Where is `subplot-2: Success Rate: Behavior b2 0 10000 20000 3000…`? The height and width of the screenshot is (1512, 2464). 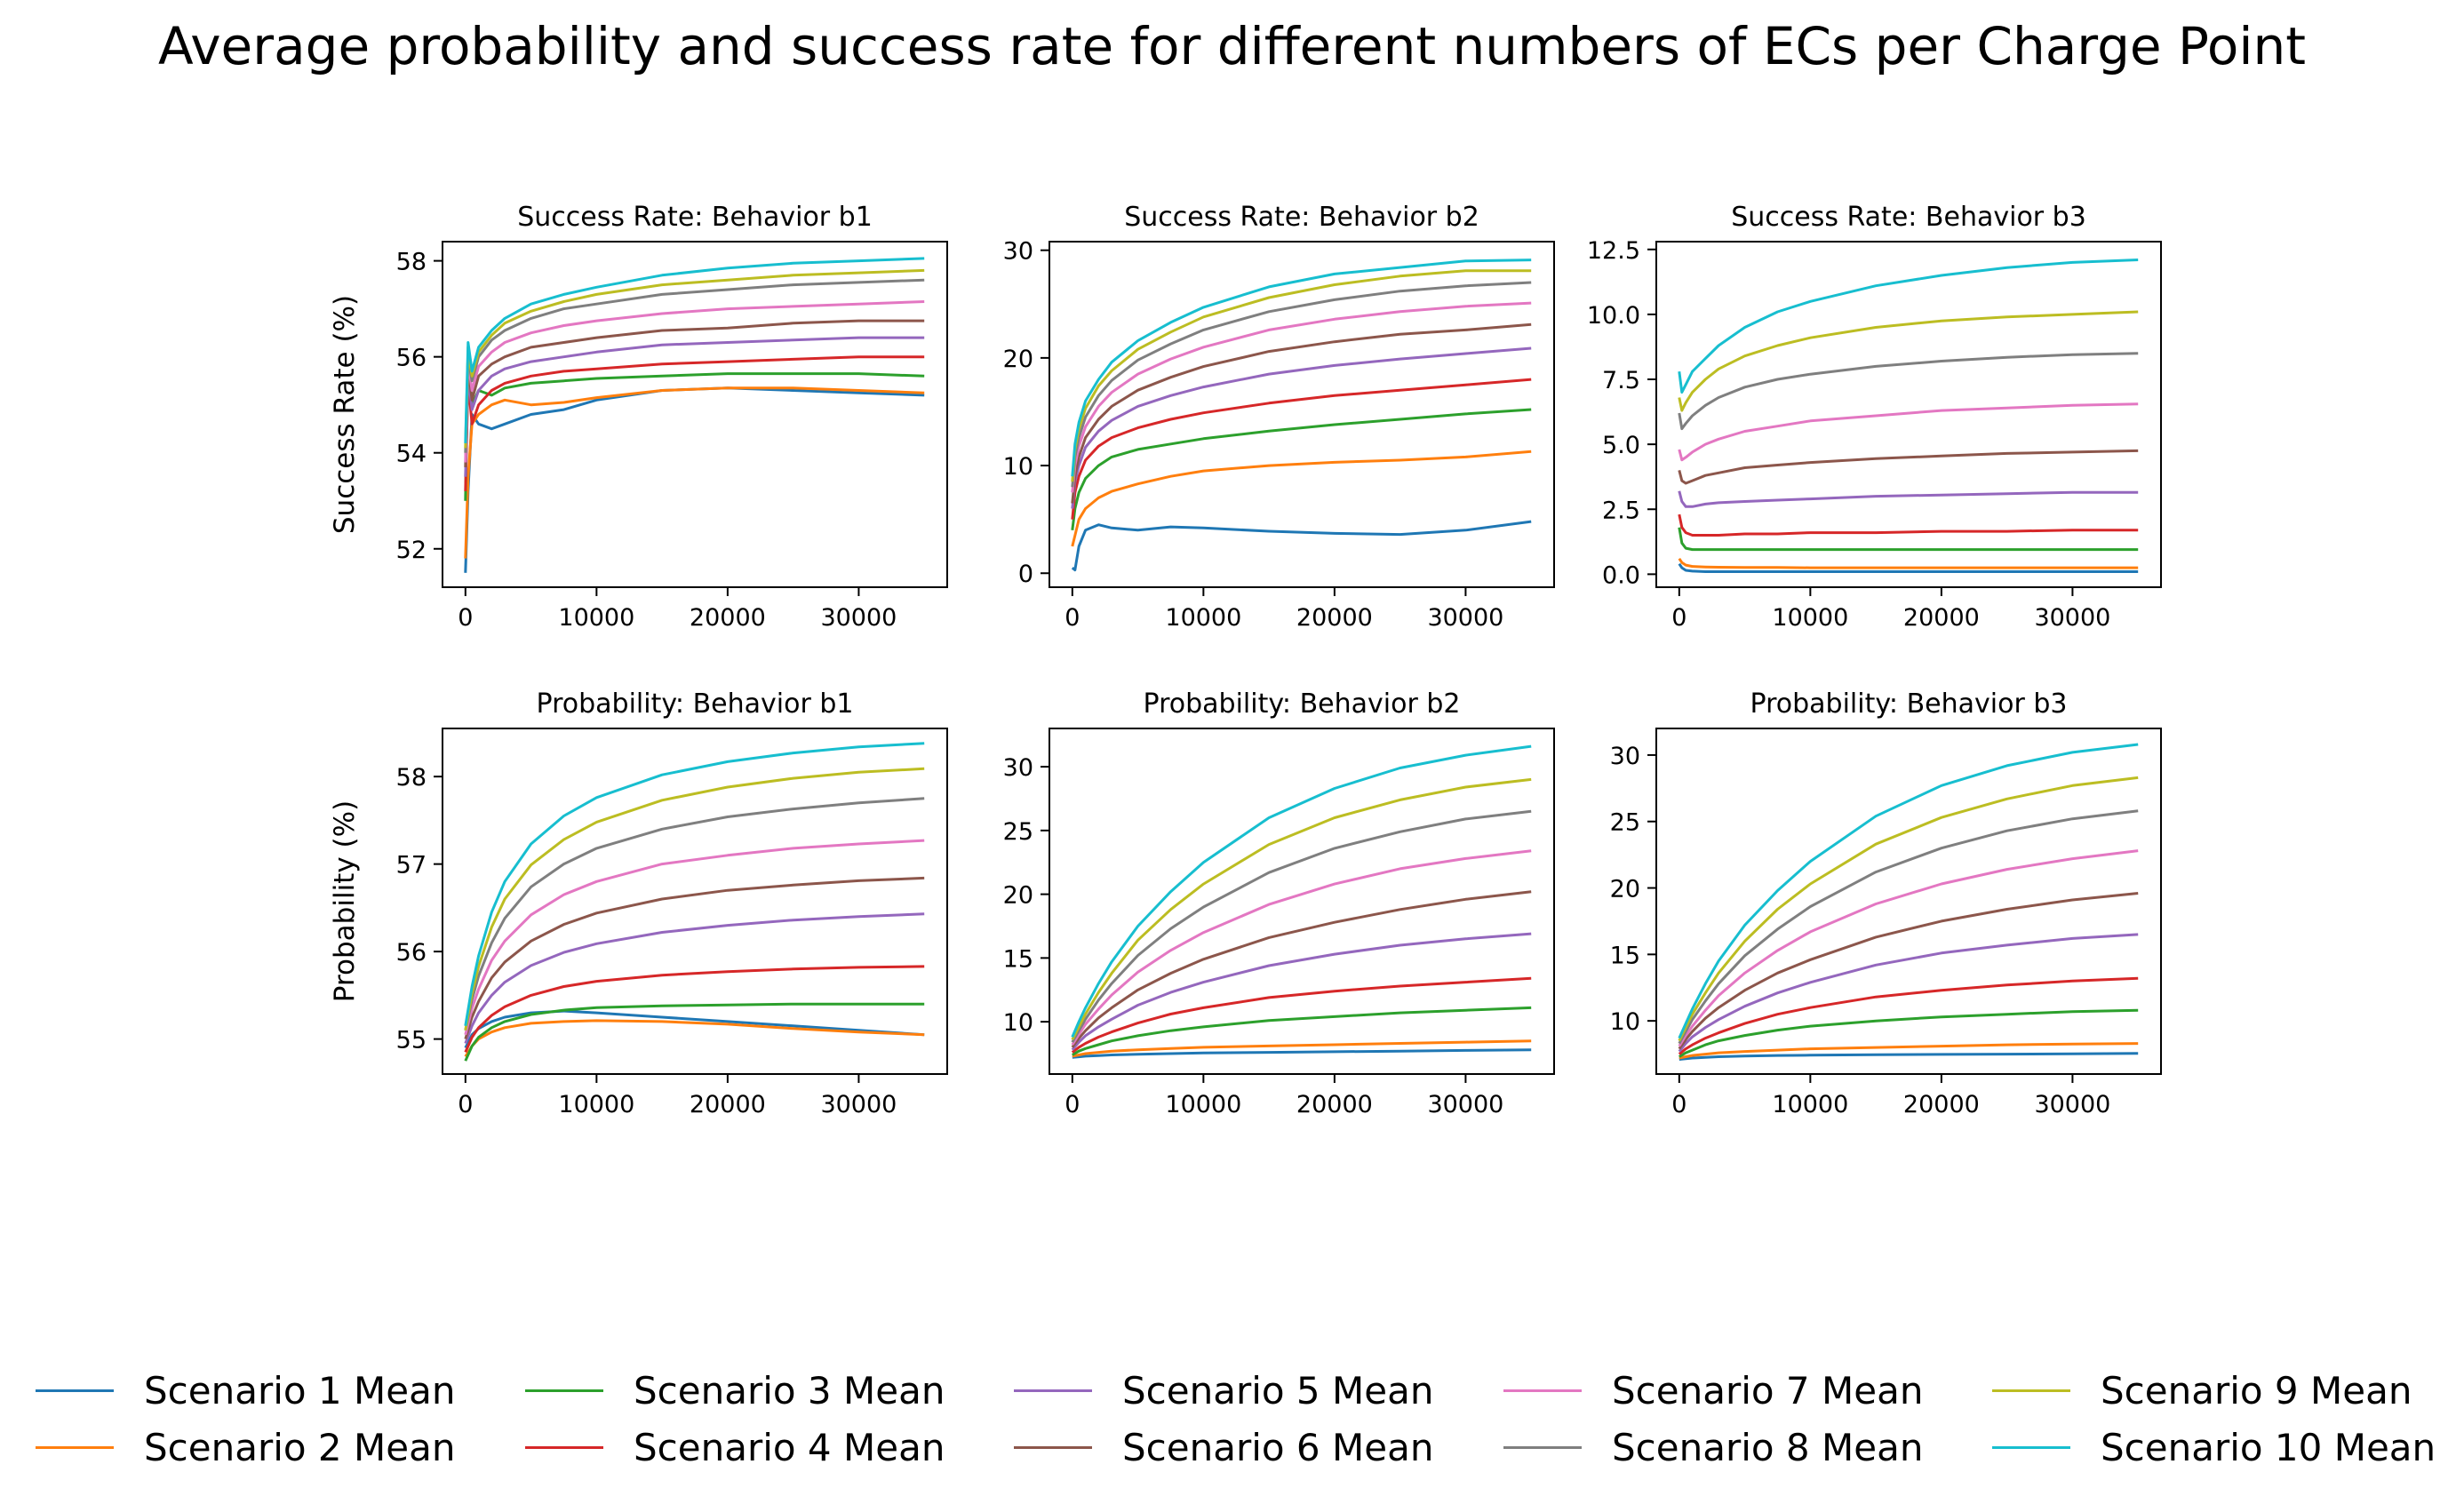 subplot-2: Success Rate: Behavior b2 0 10000 20000 3000… is located at coordinates (1279, 417).